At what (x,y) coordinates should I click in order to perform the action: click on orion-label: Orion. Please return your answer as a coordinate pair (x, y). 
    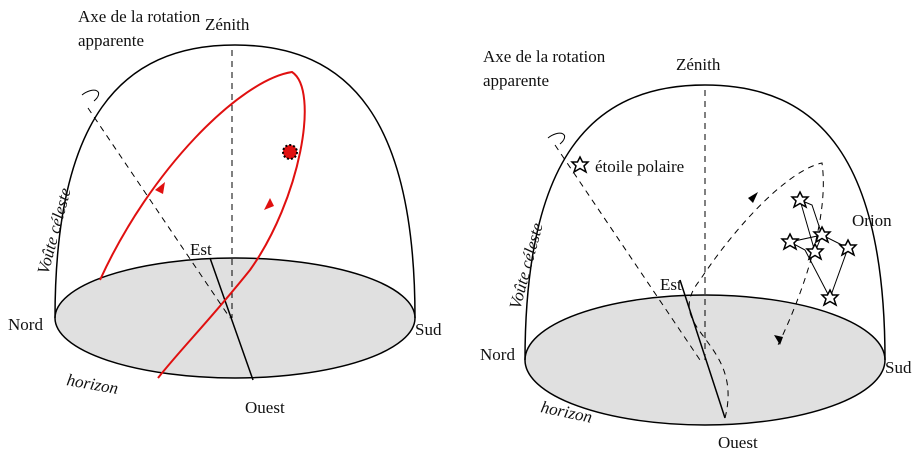
    Looking at the image, I should click on (872, 220).